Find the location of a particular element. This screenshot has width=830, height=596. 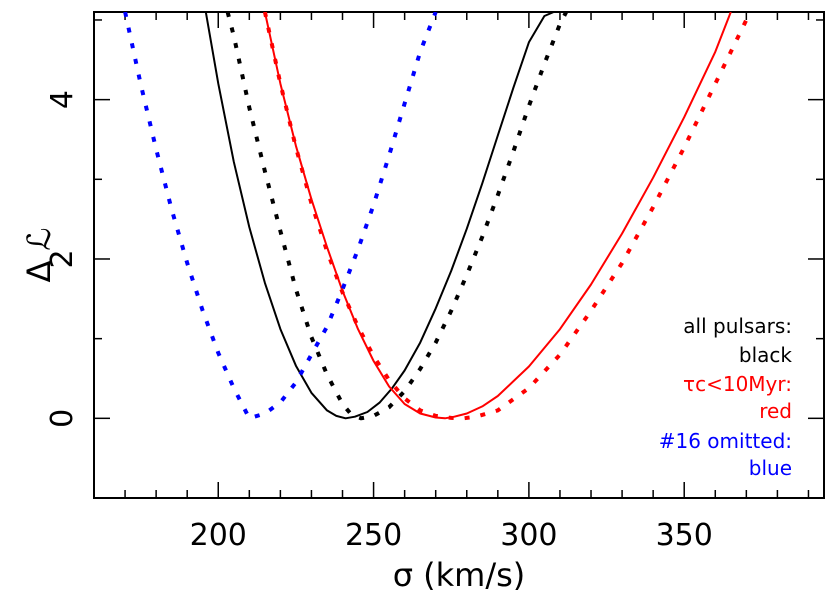

legend-young-pulsars-color: red is located at coordinates (775, 411).